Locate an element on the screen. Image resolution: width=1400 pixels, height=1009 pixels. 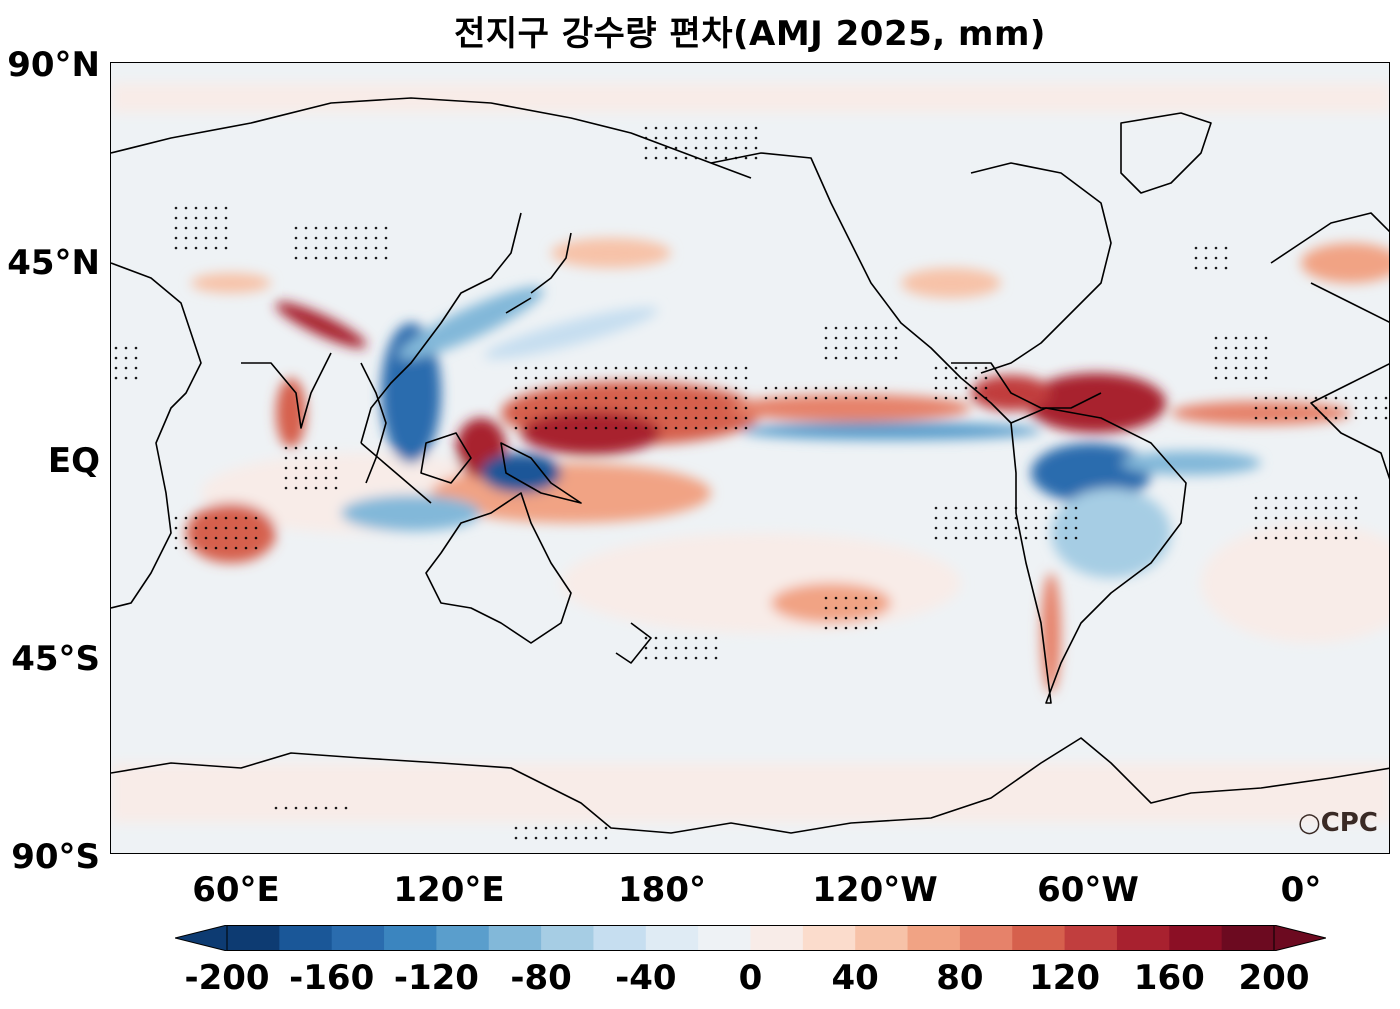
colorbar-tick-label: 160 is located at coordinates (1169, 978).